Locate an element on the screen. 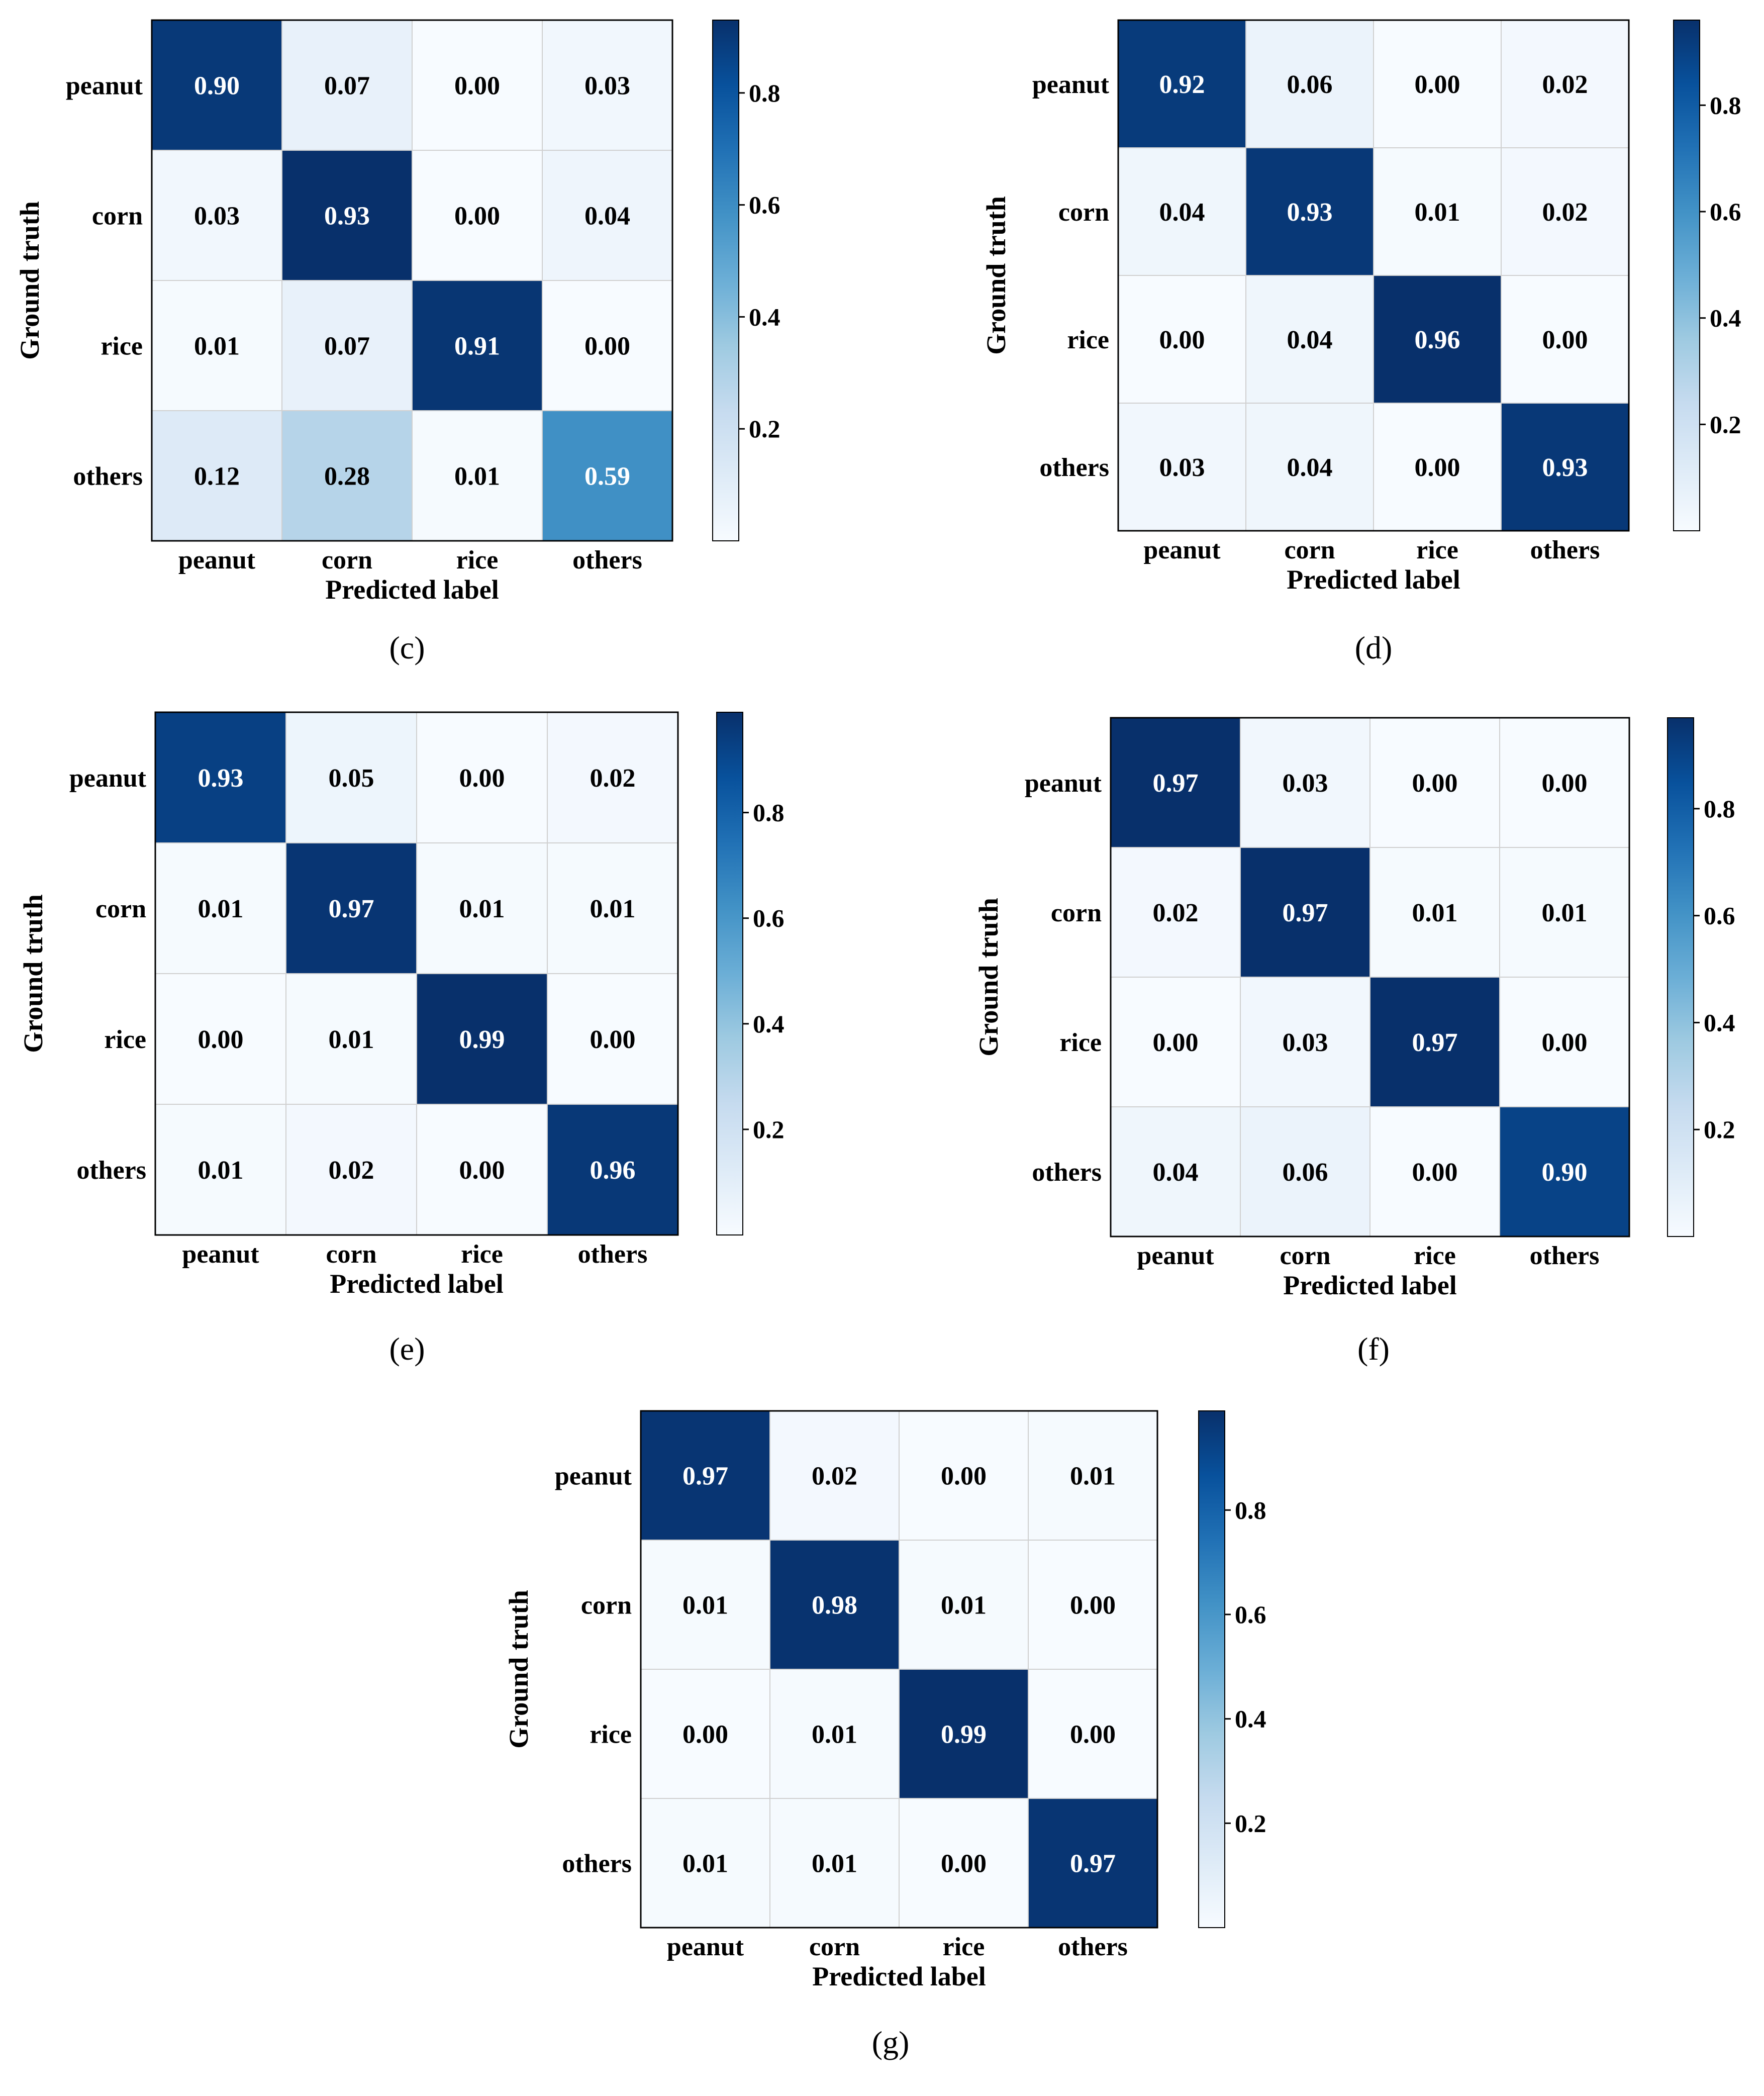  colorbar-tick-label: 0.8 is located at coordinates (1251, 1510).